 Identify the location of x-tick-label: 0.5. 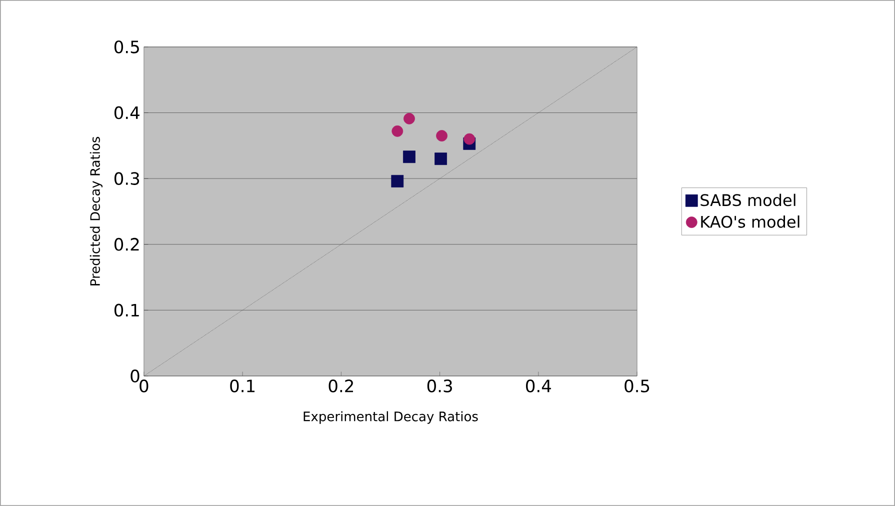
(637, 386).